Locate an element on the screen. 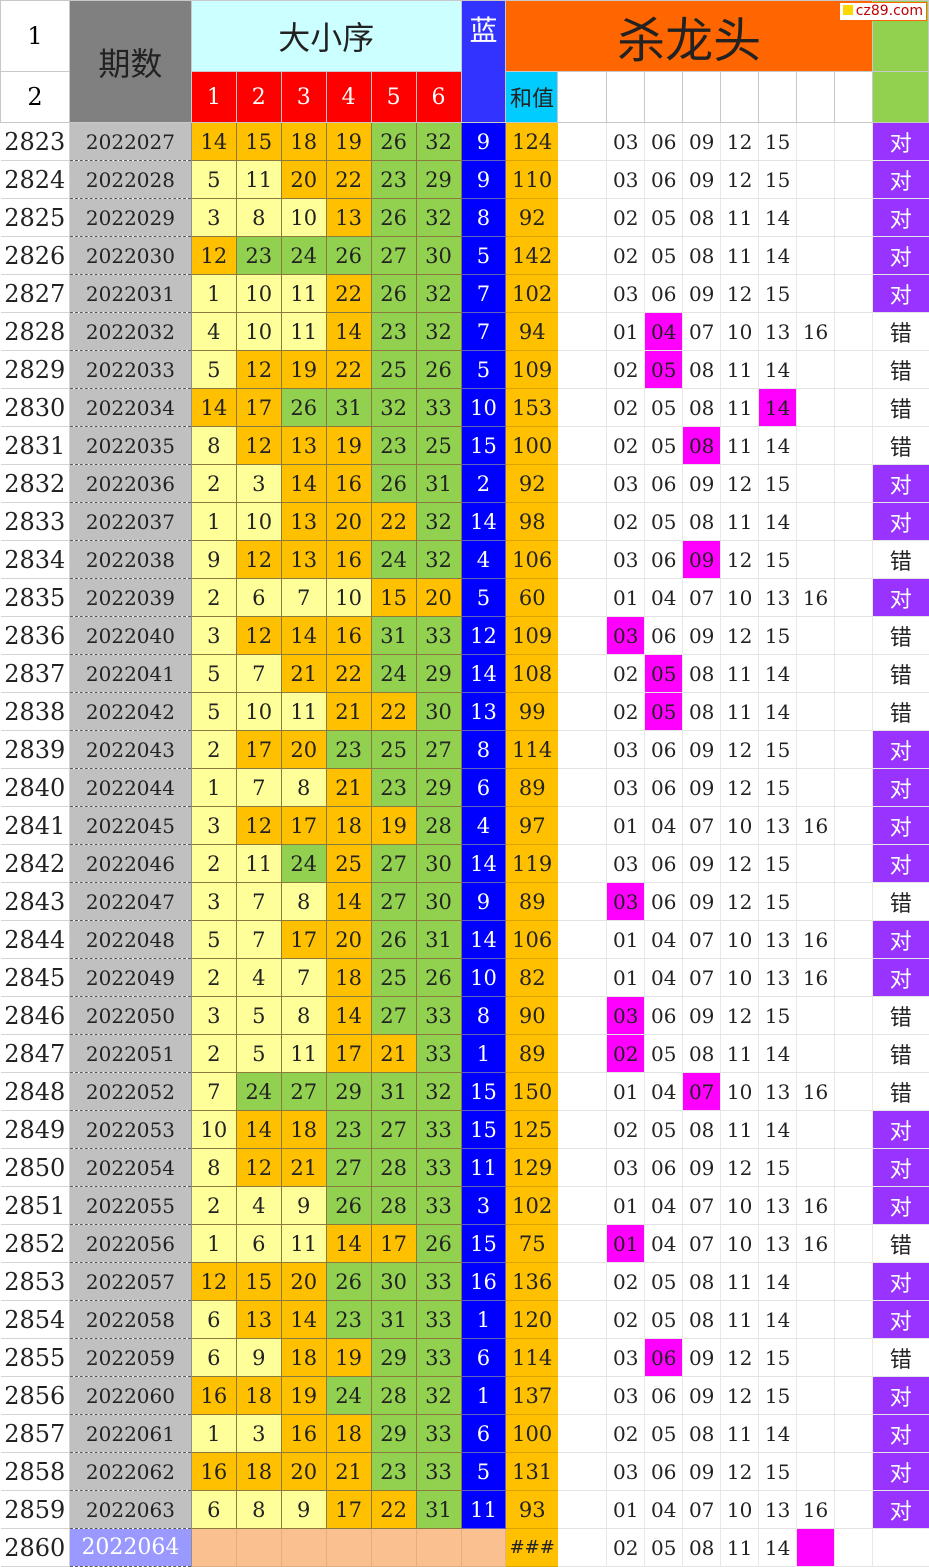 The width and height of the screenshot is (929, 1567). period-cell: 2022062 is located at coordinates (130, 1471).